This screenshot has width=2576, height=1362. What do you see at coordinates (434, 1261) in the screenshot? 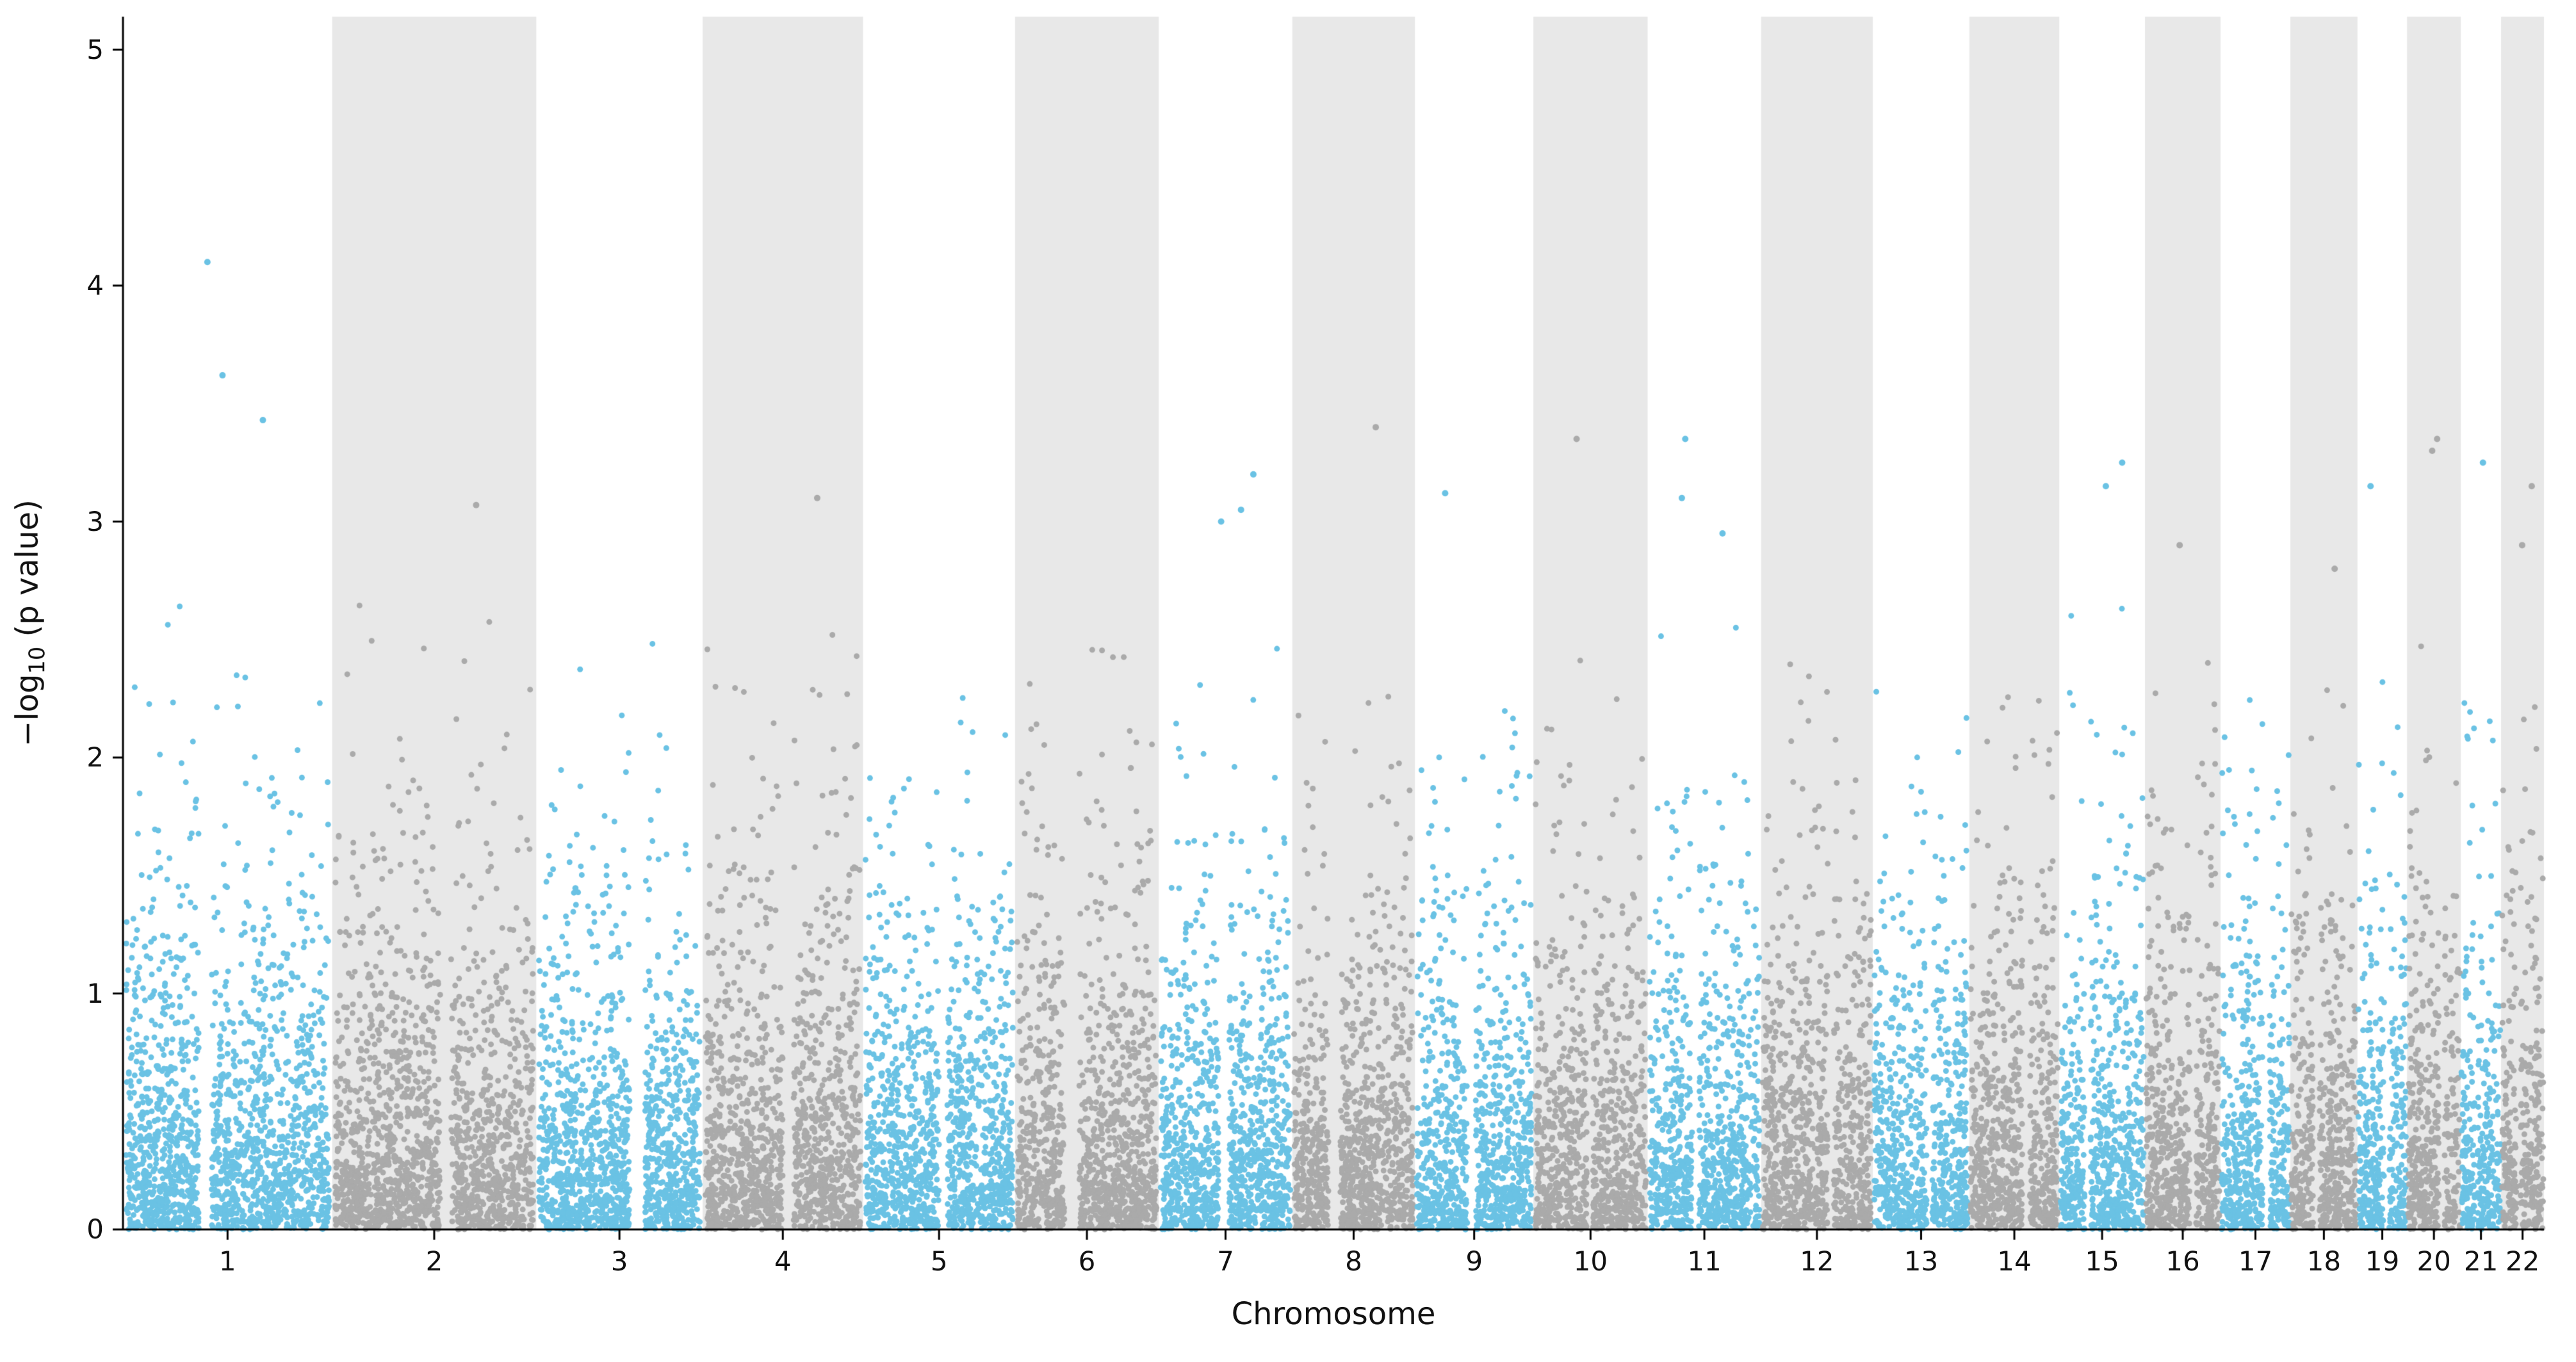
I see `x-tick-label: 2` at bounding box center [434, 1261].